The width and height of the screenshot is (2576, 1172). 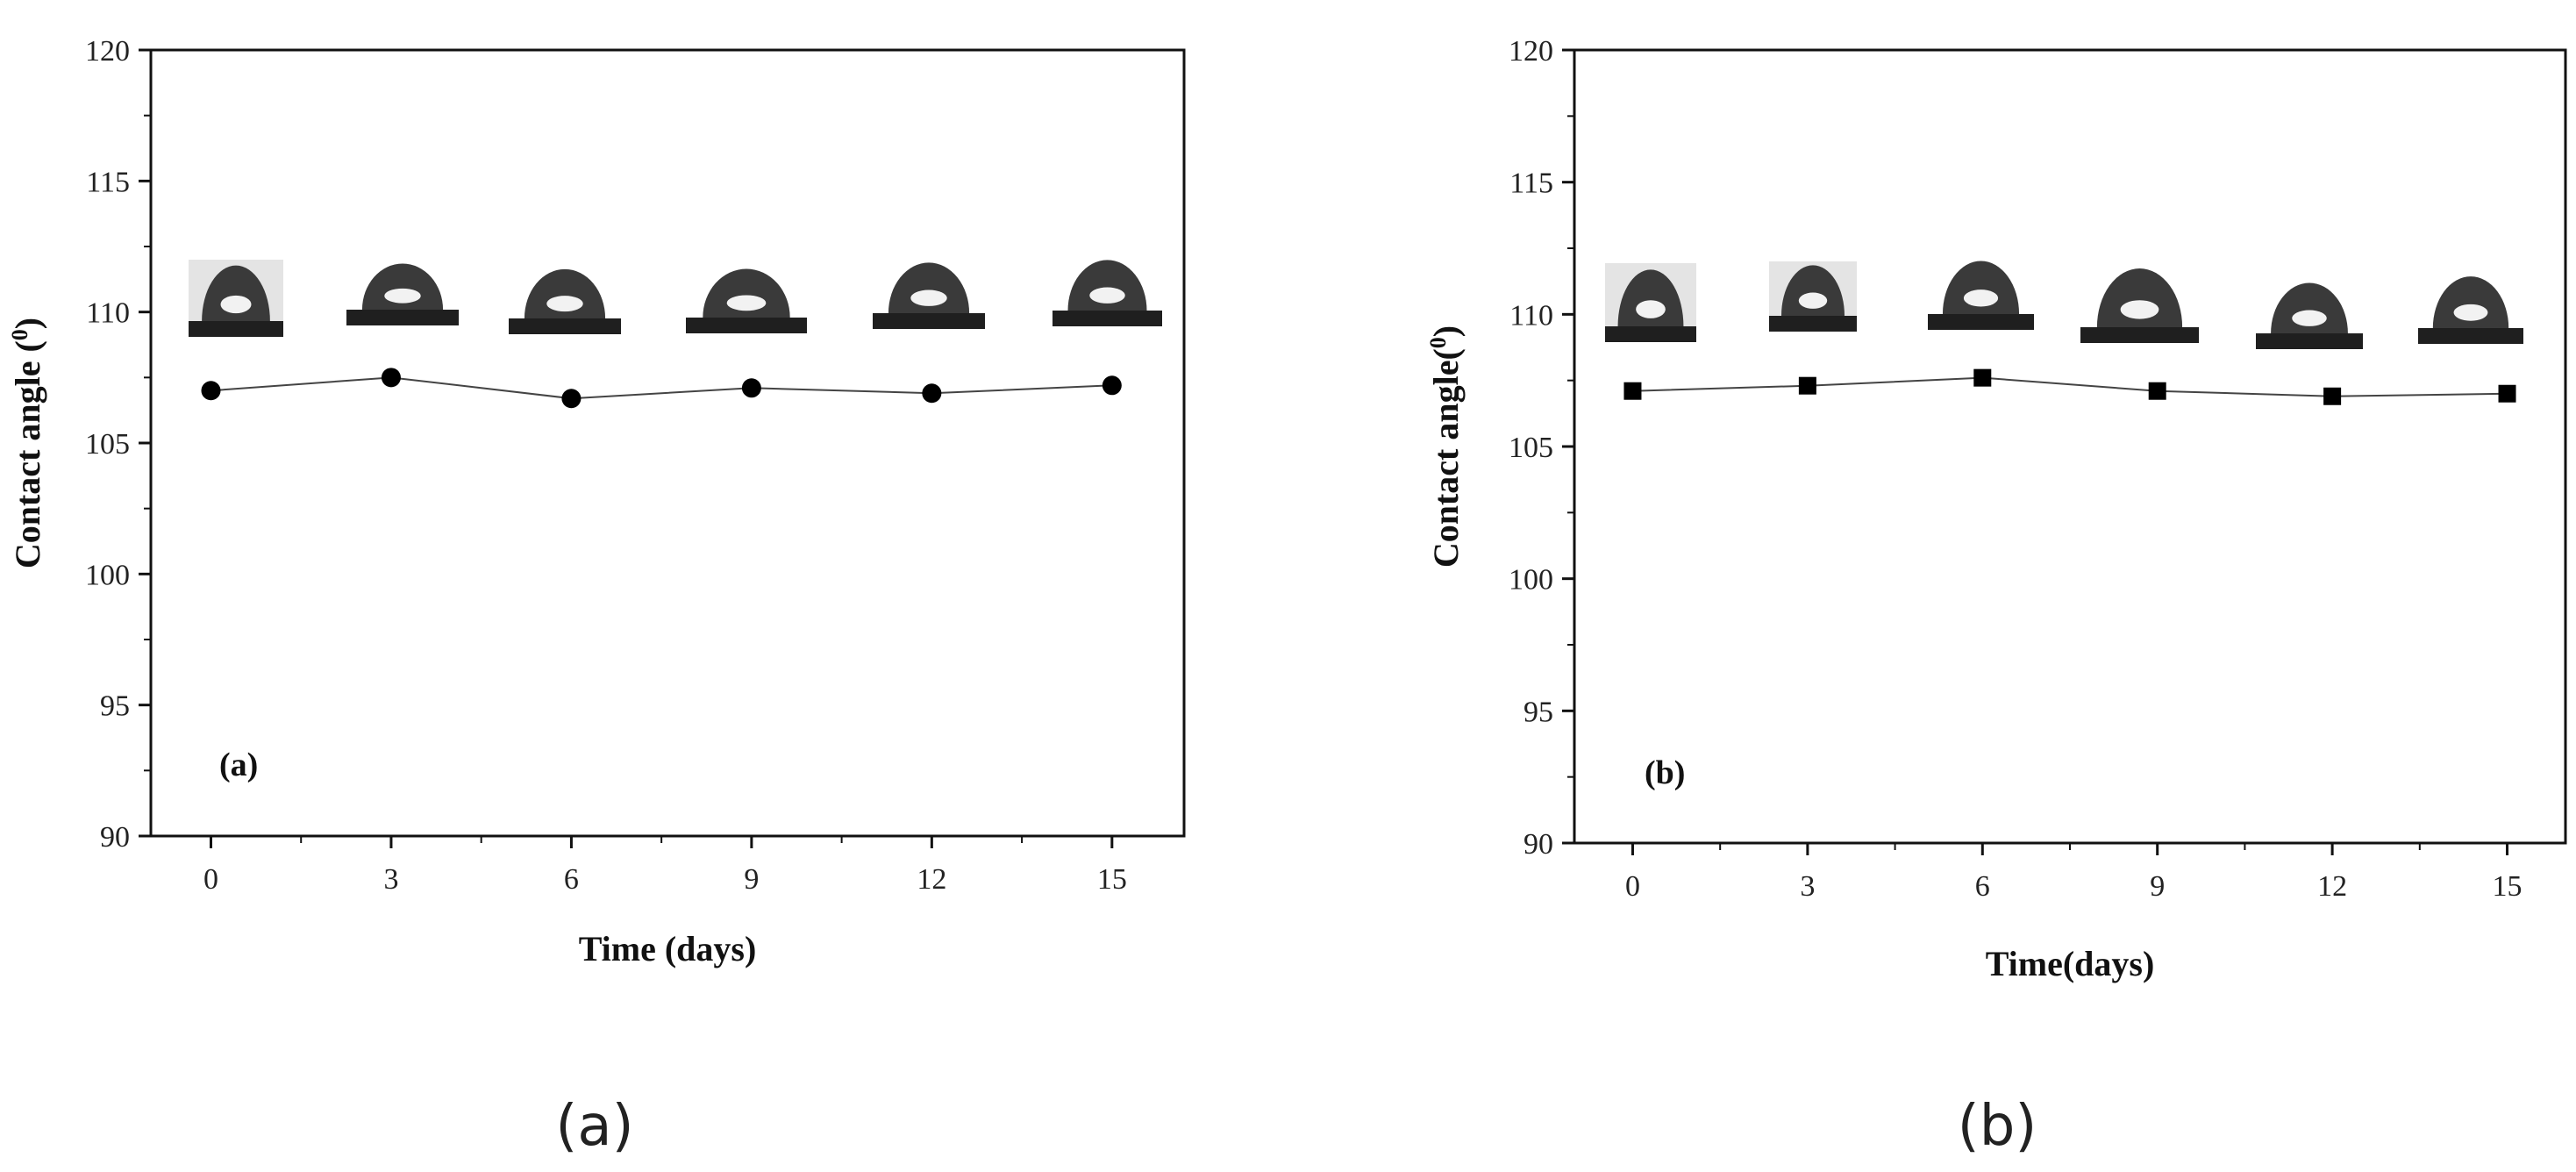 I want to click on panel-caption: (b), so click(x=1998, y=1126).